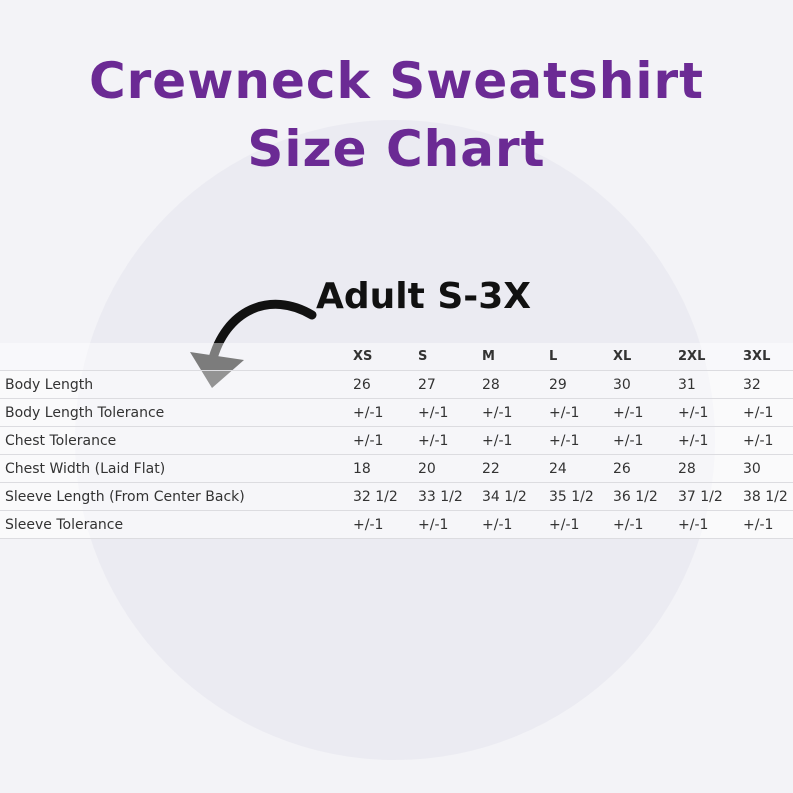 The image size is (793, 793). What do you see at coordinates (757, 356) in the screenshot?
I see `column-header: 3XL` at bounding box center [757, 356].